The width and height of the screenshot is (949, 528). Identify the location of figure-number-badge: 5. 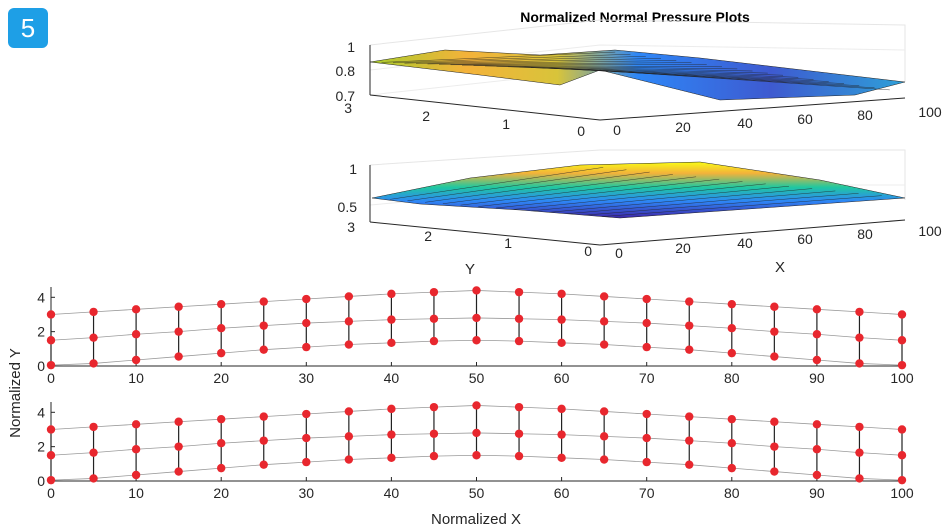
(28, 28).